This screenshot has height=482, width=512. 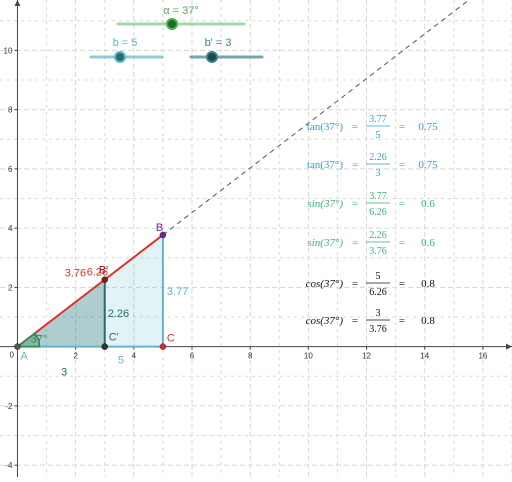 What do you see at coordinates (28, 340) in the screenshot?
I see `angle-alpha-sector` at bounding box center [28, 340].